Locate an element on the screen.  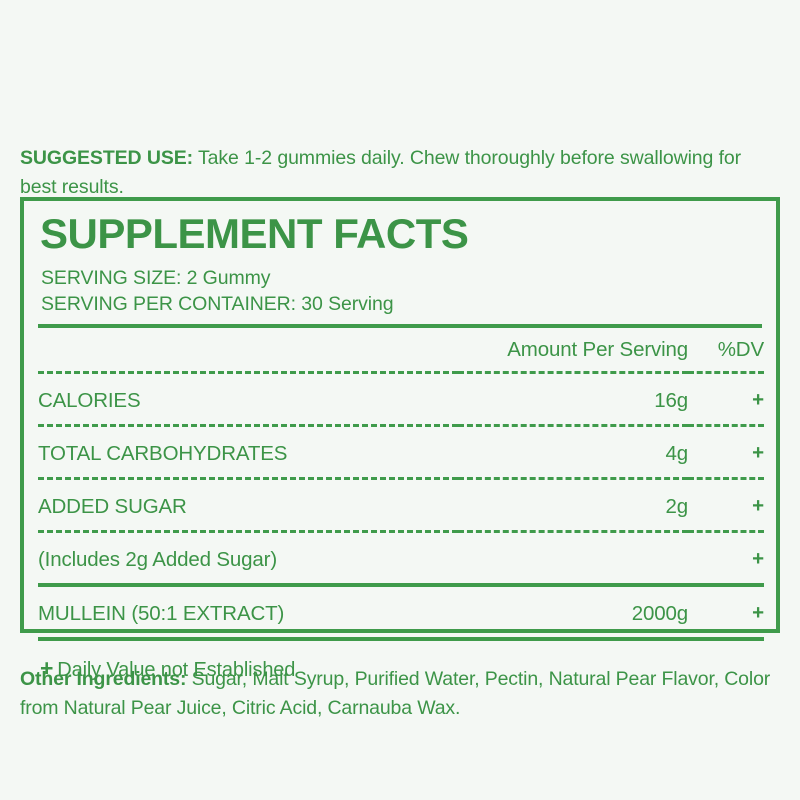
daily-value-footnote-text: Daily Value not Established is located at coordinates (176, 670).